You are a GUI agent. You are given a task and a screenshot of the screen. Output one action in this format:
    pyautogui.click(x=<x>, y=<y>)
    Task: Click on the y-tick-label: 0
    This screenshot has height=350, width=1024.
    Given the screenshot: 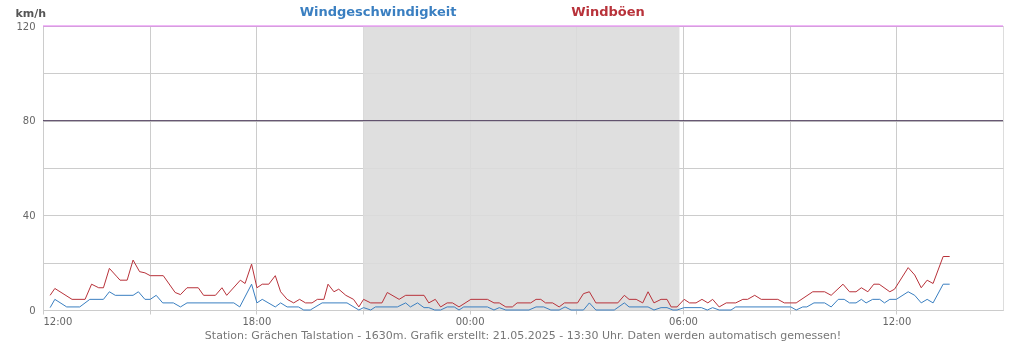 What is the action you would take?
    pyautogui.click(x=32, y=310)
    